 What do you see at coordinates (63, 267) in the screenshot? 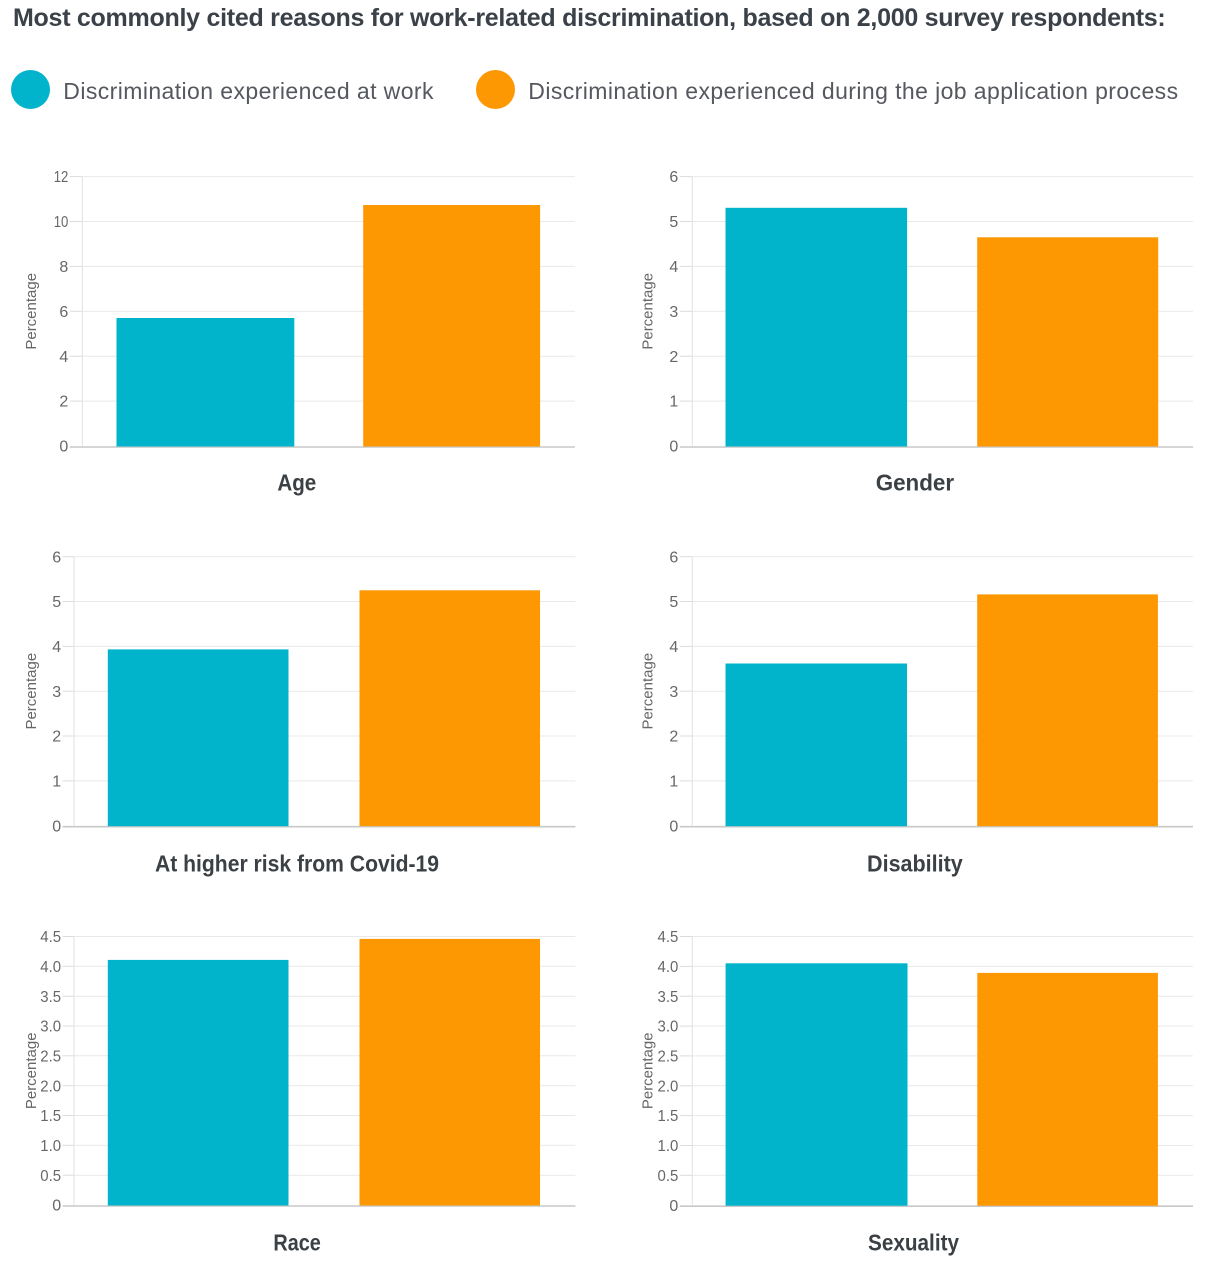
I see `svg-text: 8` at bounding box center [63, 267].